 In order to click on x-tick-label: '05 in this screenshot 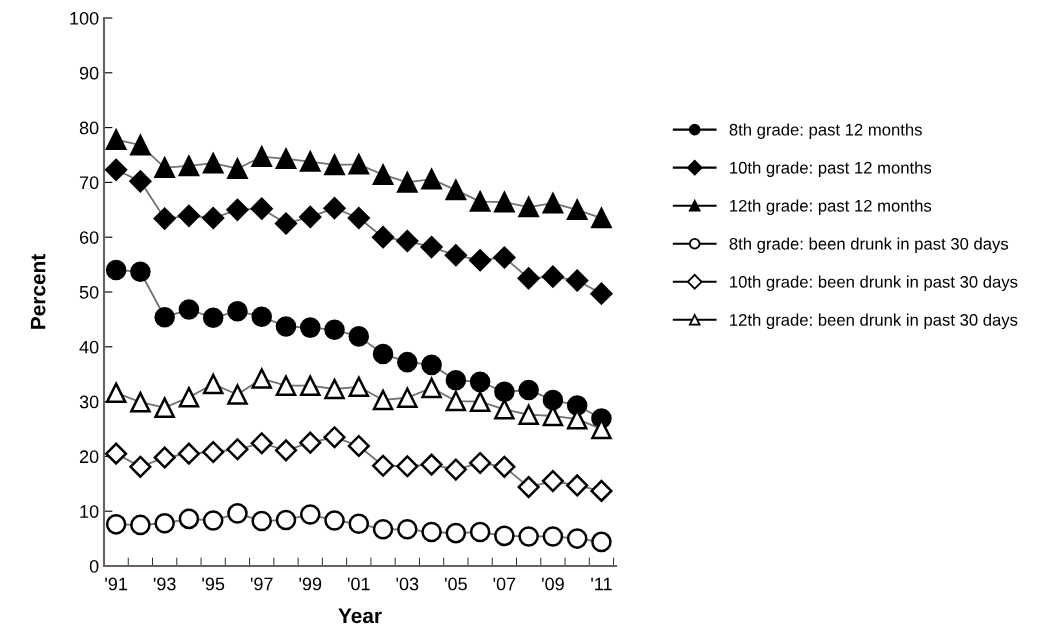, I will do `click(456, 584)`.